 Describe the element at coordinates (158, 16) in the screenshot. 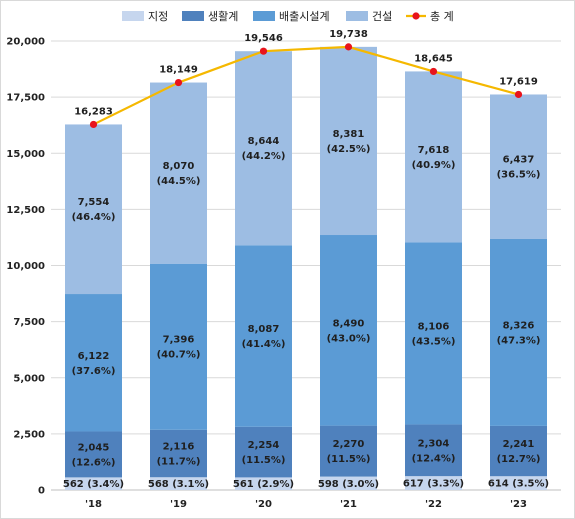

I see `legend-label: 지정` at that location.